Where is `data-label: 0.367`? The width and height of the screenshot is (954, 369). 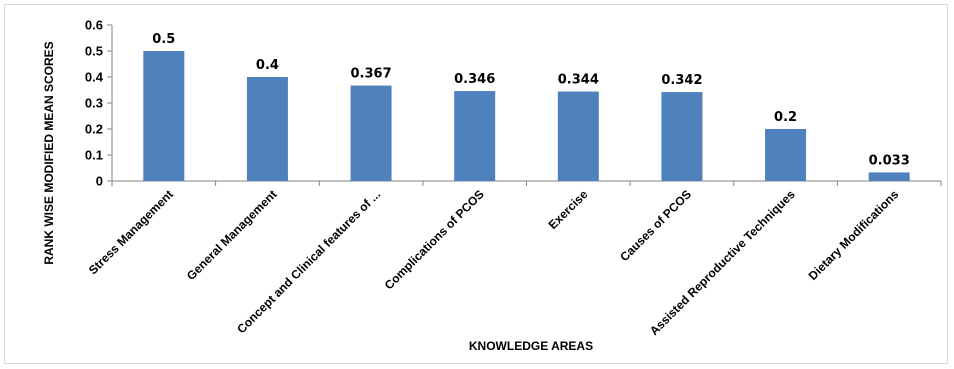 data-label: 0.367 is located at coordinates (371, 74).